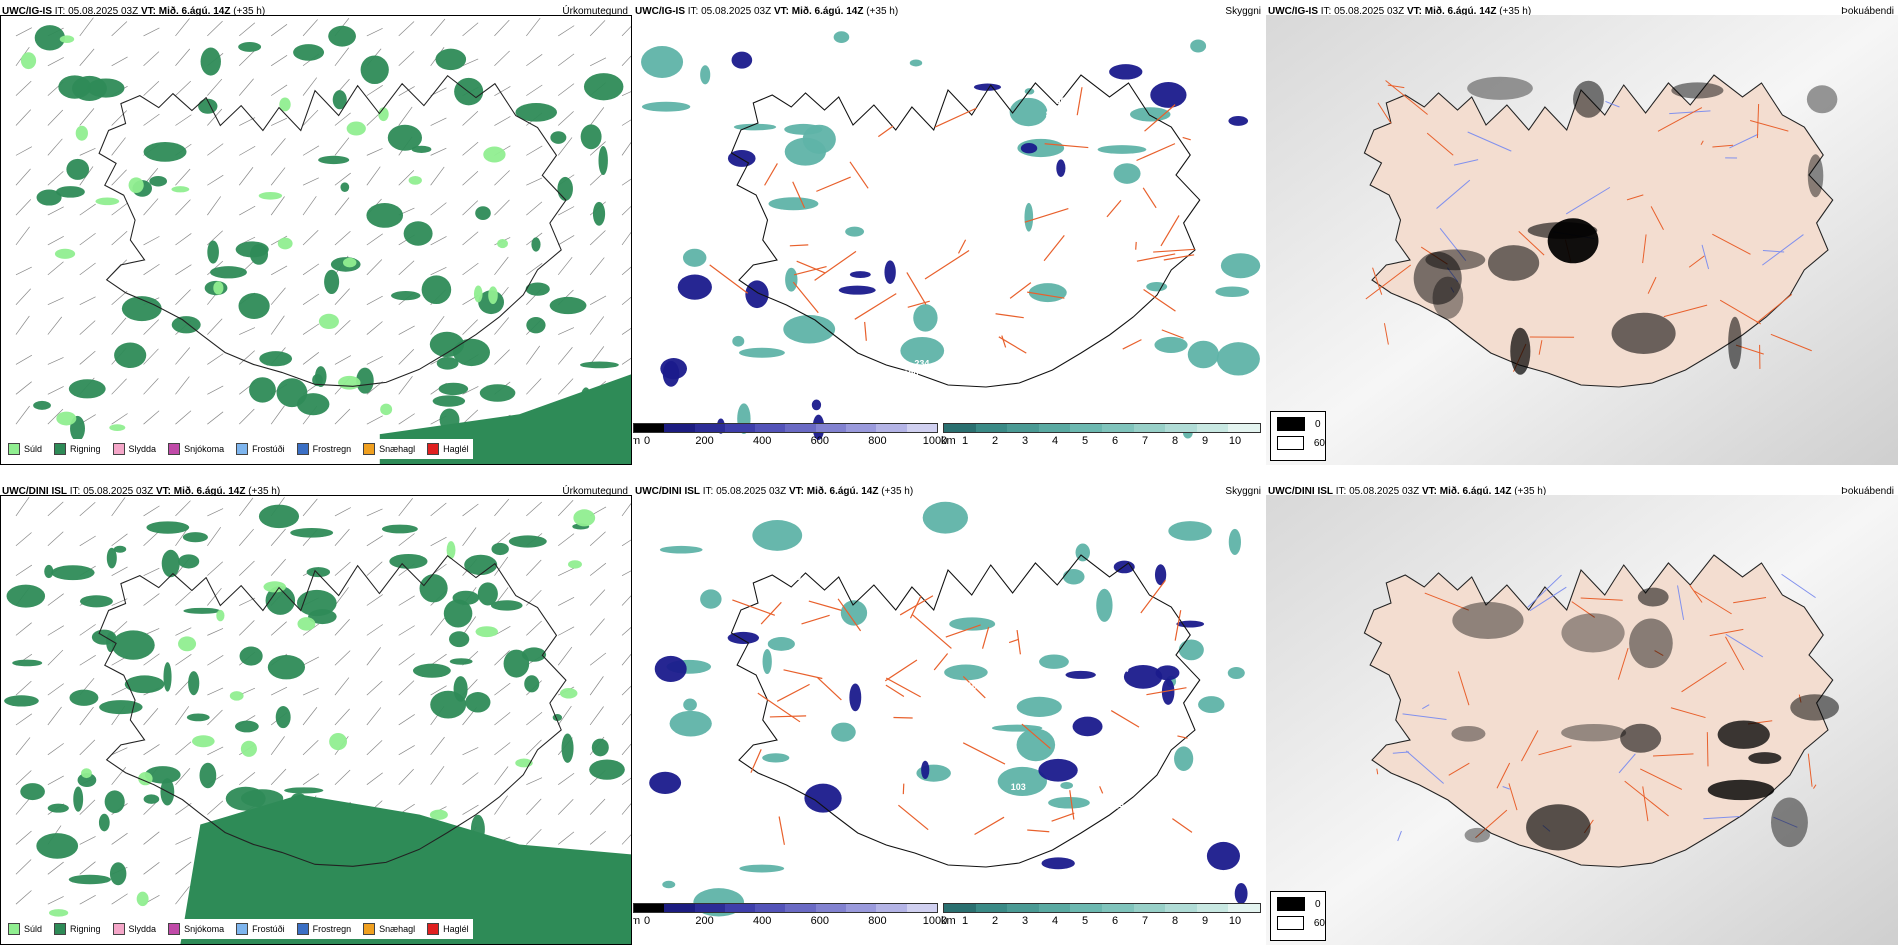 The height and width of the screenshot is (950, 1900). What do you see at coordinates (1466, 162) in the screenshot?
I see `river` at bounding box center [1466, 162].